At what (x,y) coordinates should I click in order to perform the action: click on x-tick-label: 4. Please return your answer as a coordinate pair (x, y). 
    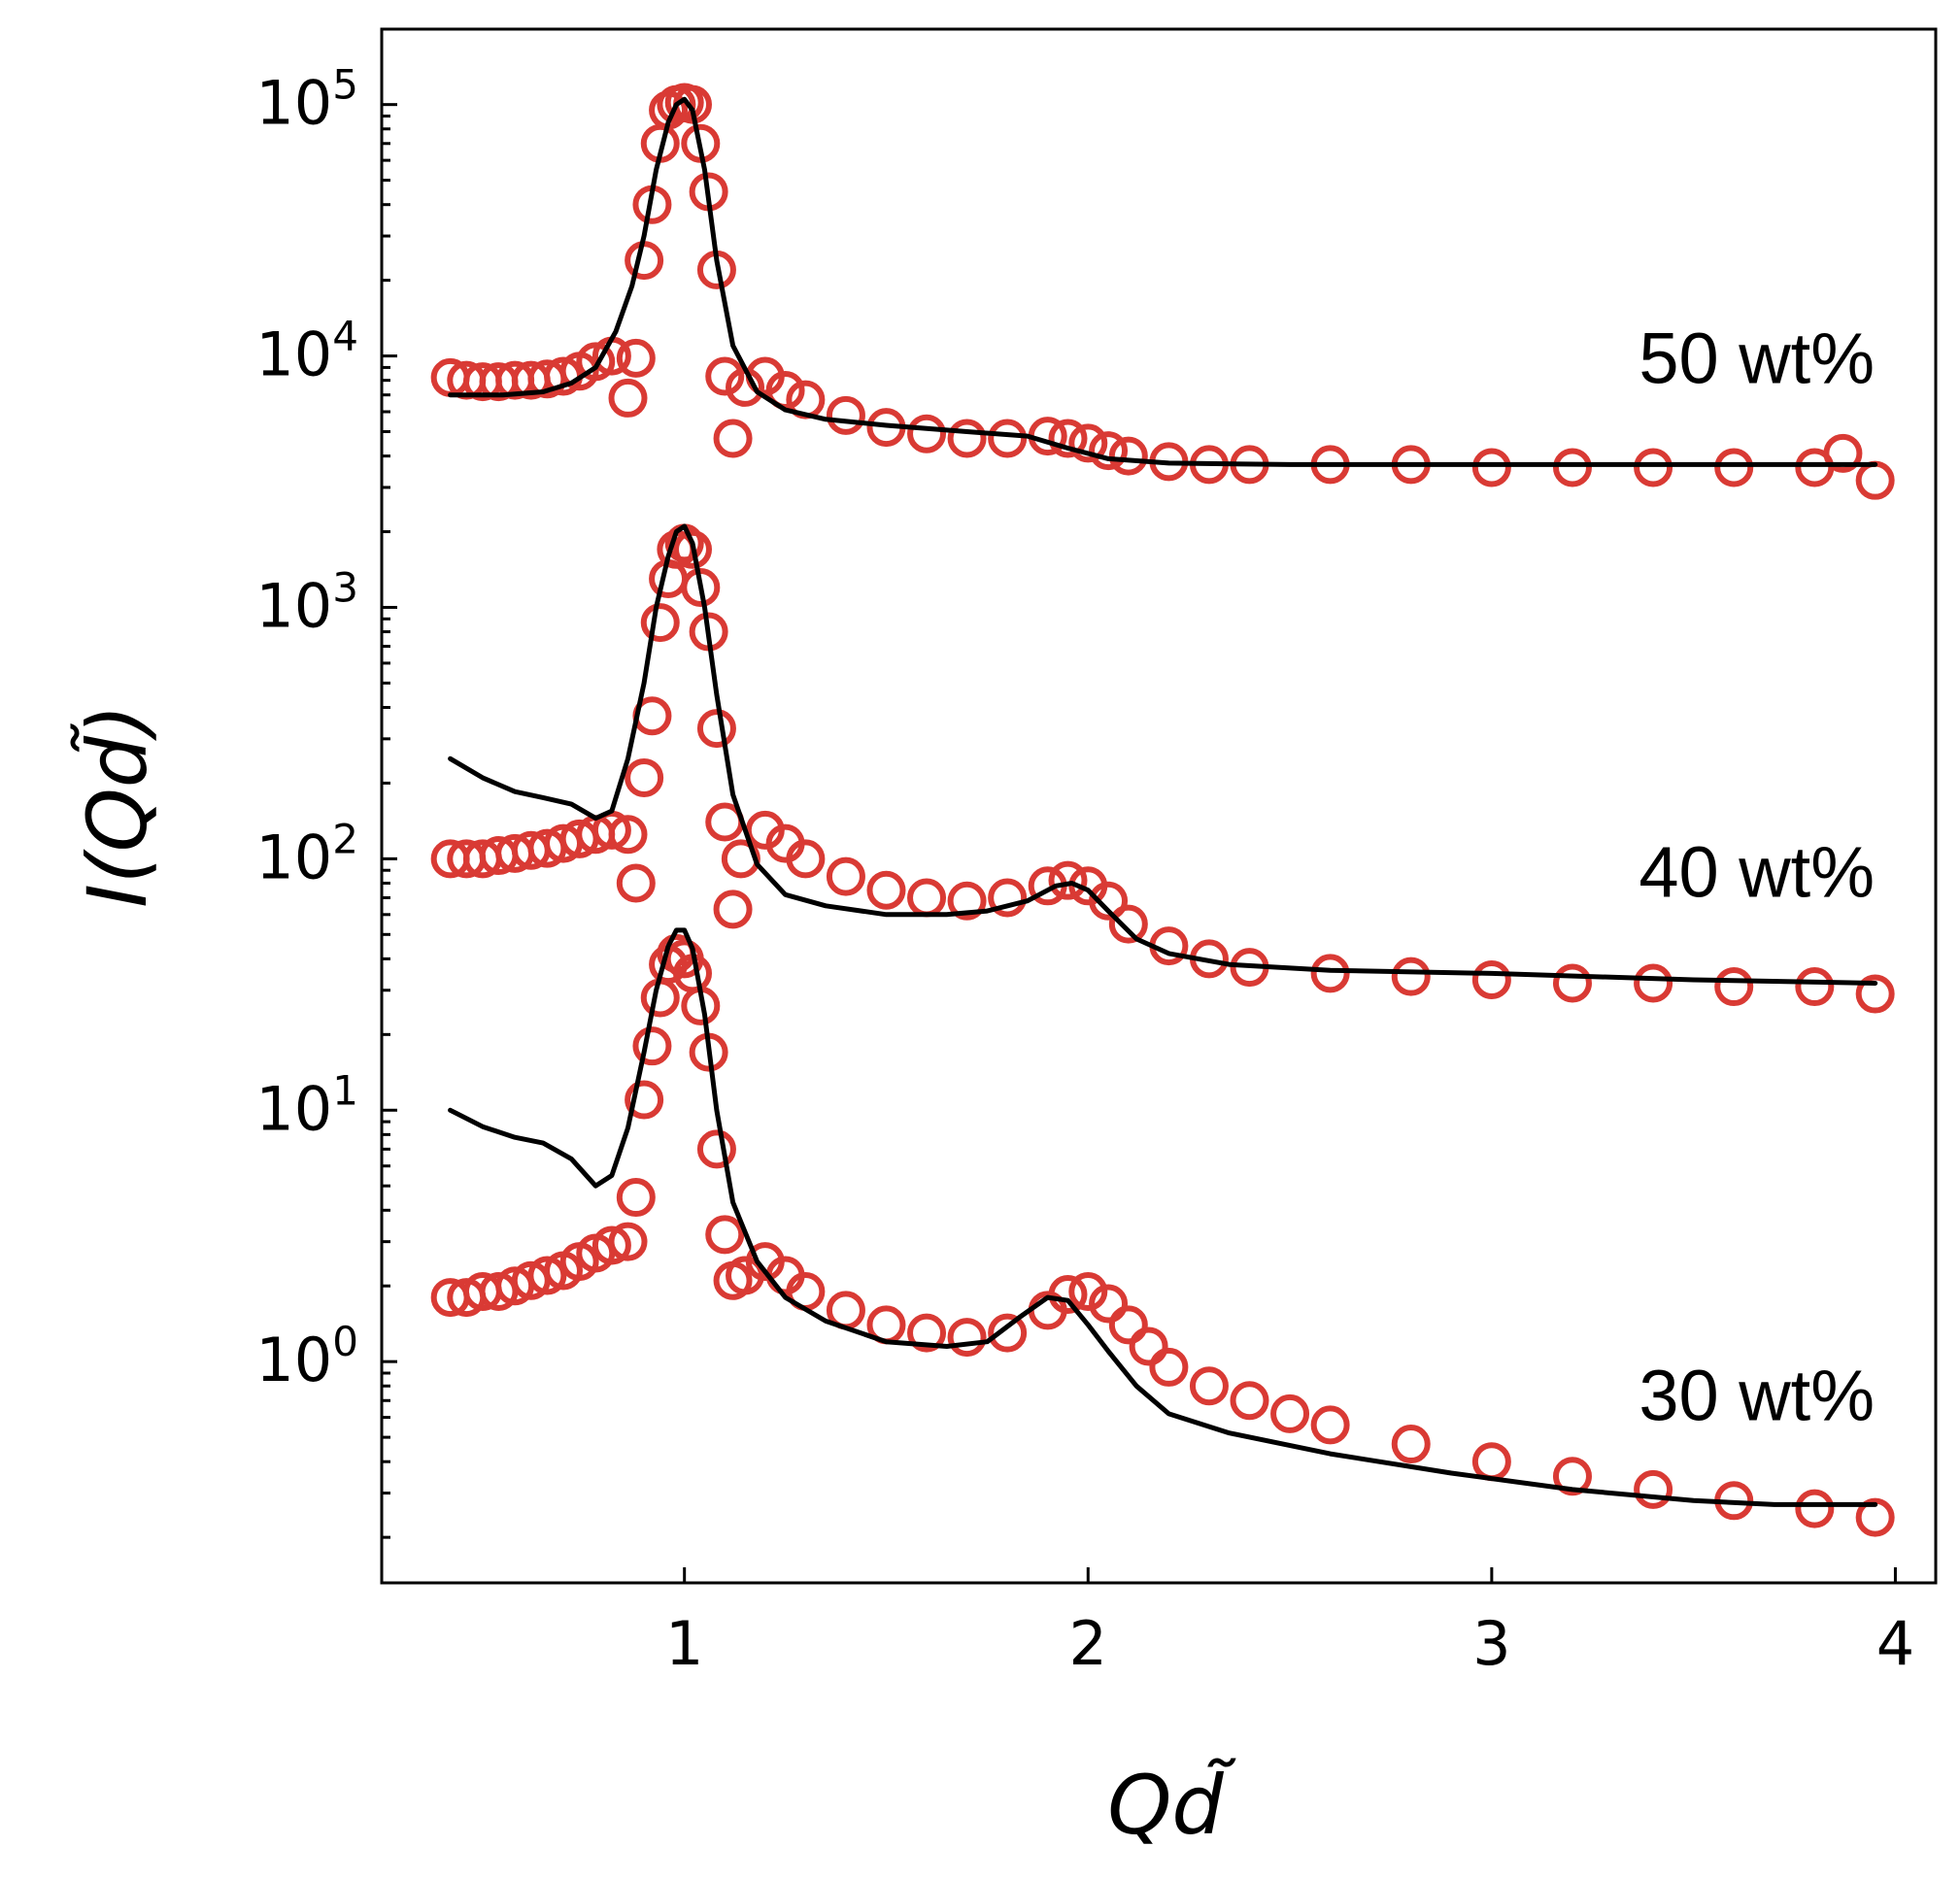
    Looking at the image, I should click on (1895, 1643).